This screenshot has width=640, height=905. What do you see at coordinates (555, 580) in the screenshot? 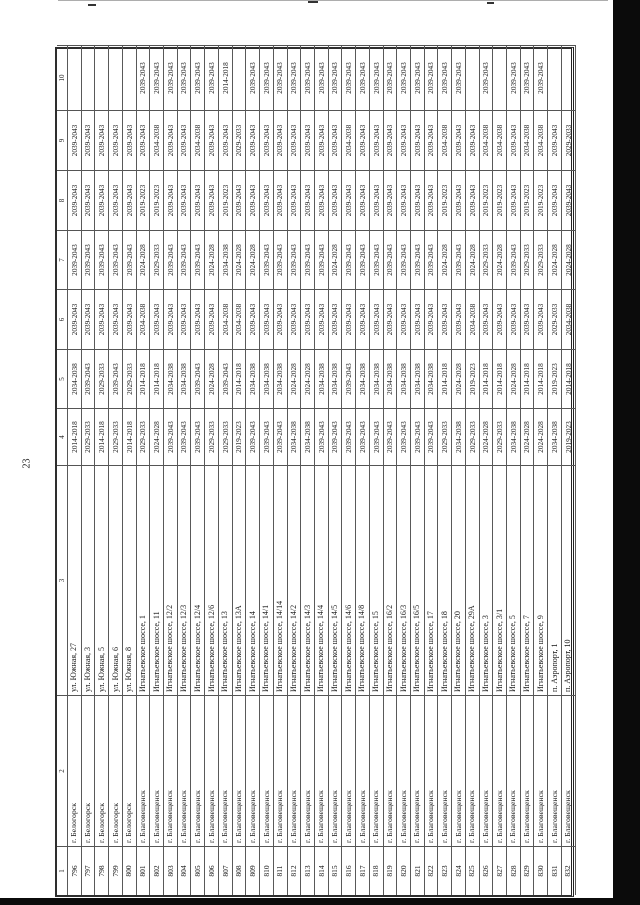
I see `address-cell: п. Аэропорт, 1` at bounding box center [555, 580].